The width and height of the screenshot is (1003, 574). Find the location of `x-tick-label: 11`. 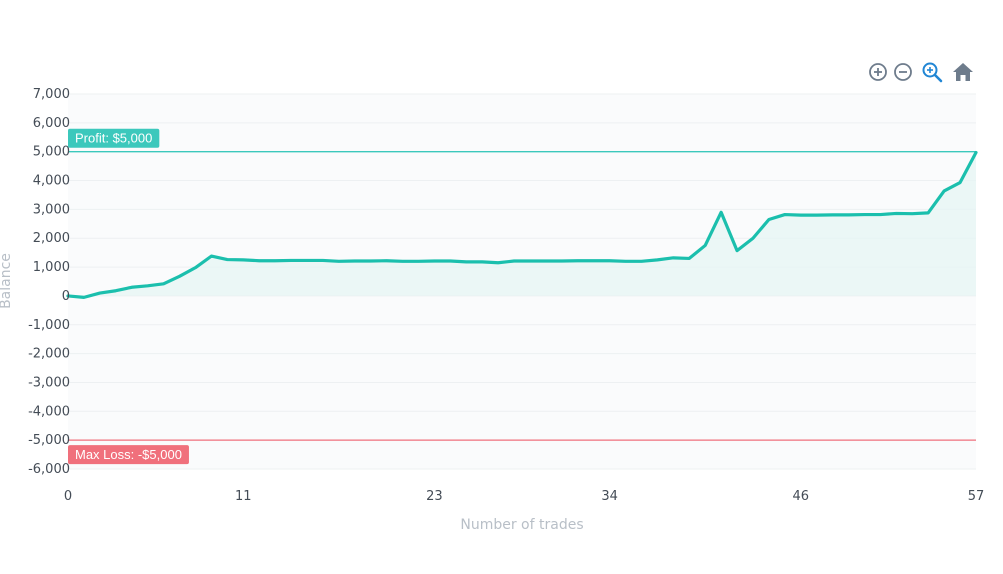

x-tick-label: 11 is located at coordinates (243, 496).